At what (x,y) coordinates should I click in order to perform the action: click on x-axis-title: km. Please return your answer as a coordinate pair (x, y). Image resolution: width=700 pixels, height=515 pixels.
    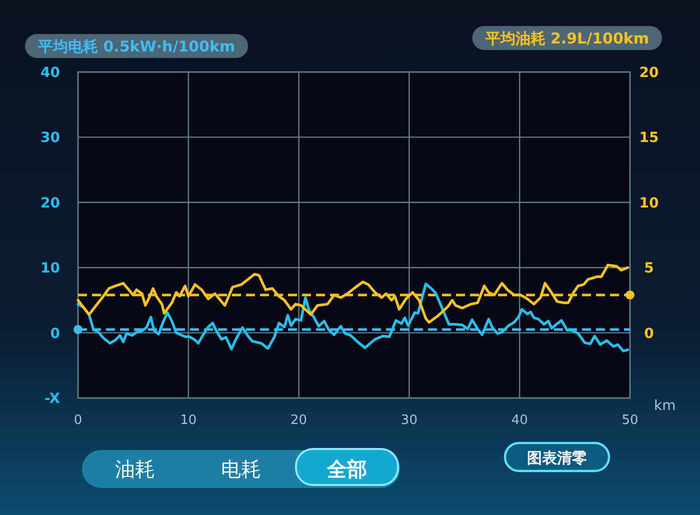
    Looking at the image, I should click on (665, 406).